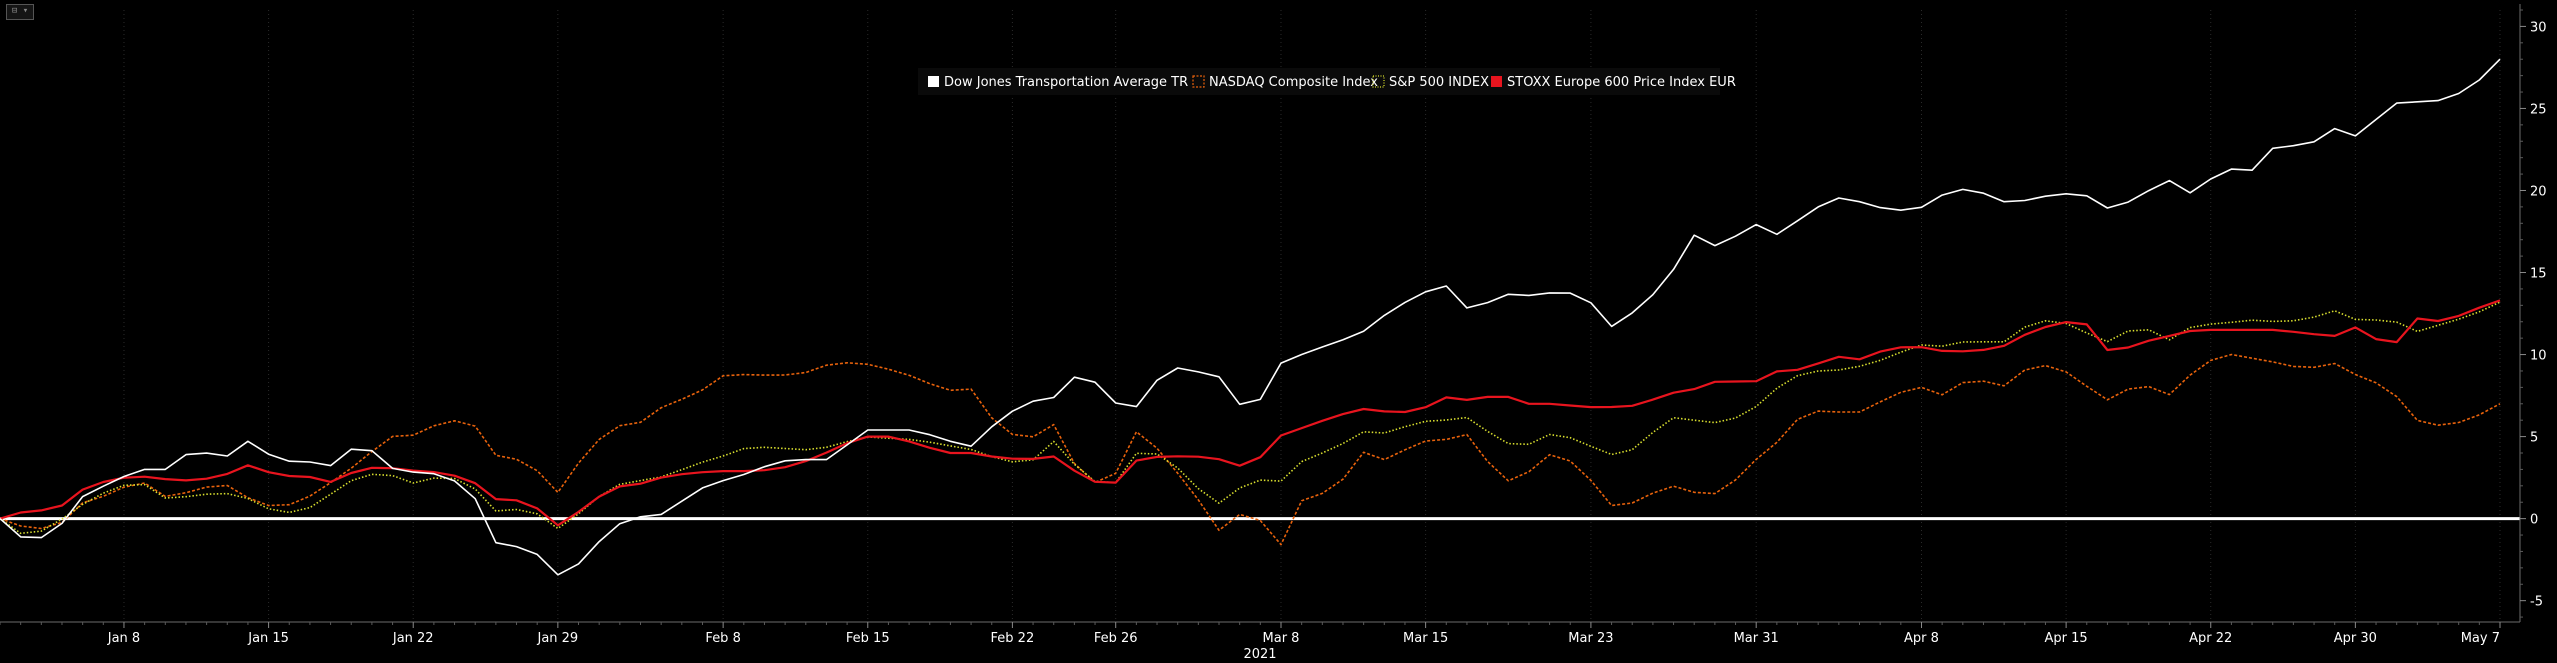 The image size is (2557, 663). Describe the element at coordinates (2538, 109) in the screenshot. I see `y-tick-label: 25` at that location.